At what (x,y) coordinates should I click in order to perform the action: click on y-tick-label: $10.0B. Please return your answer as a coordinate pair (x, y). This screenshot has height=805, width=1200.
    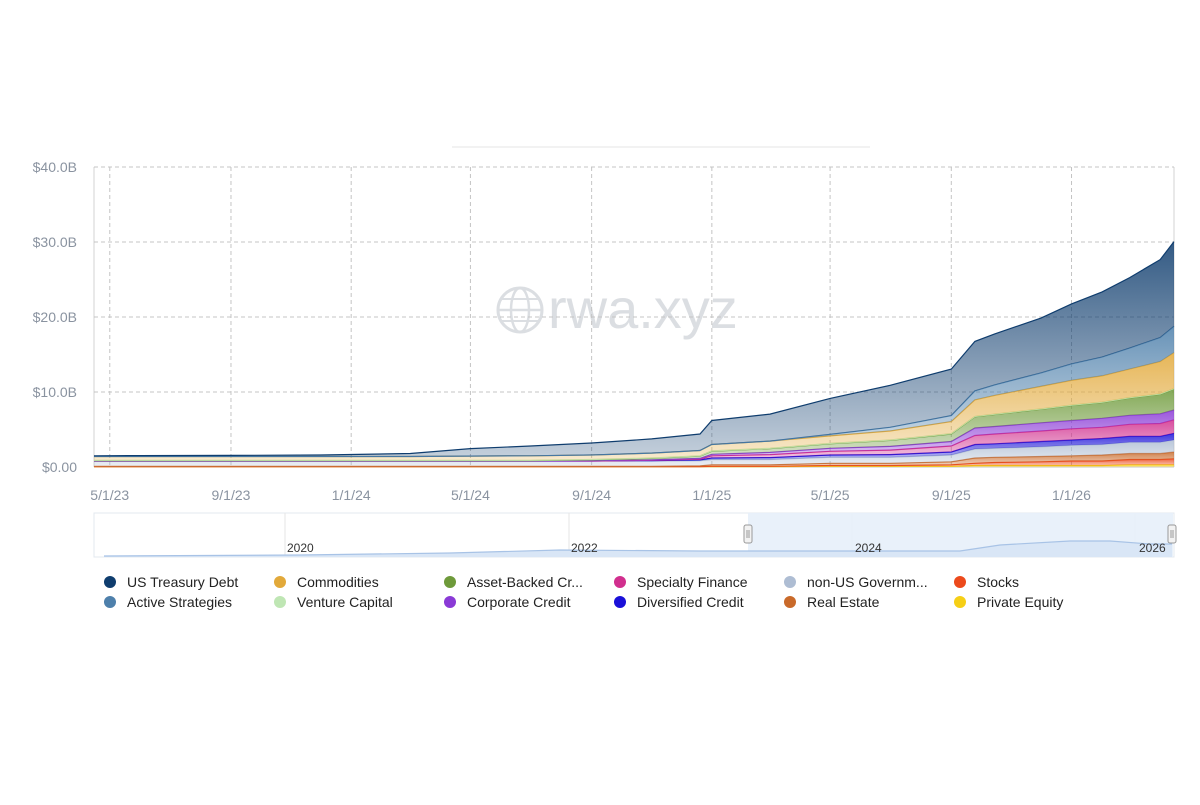
    Looking at the image, I should click on (55, 392).